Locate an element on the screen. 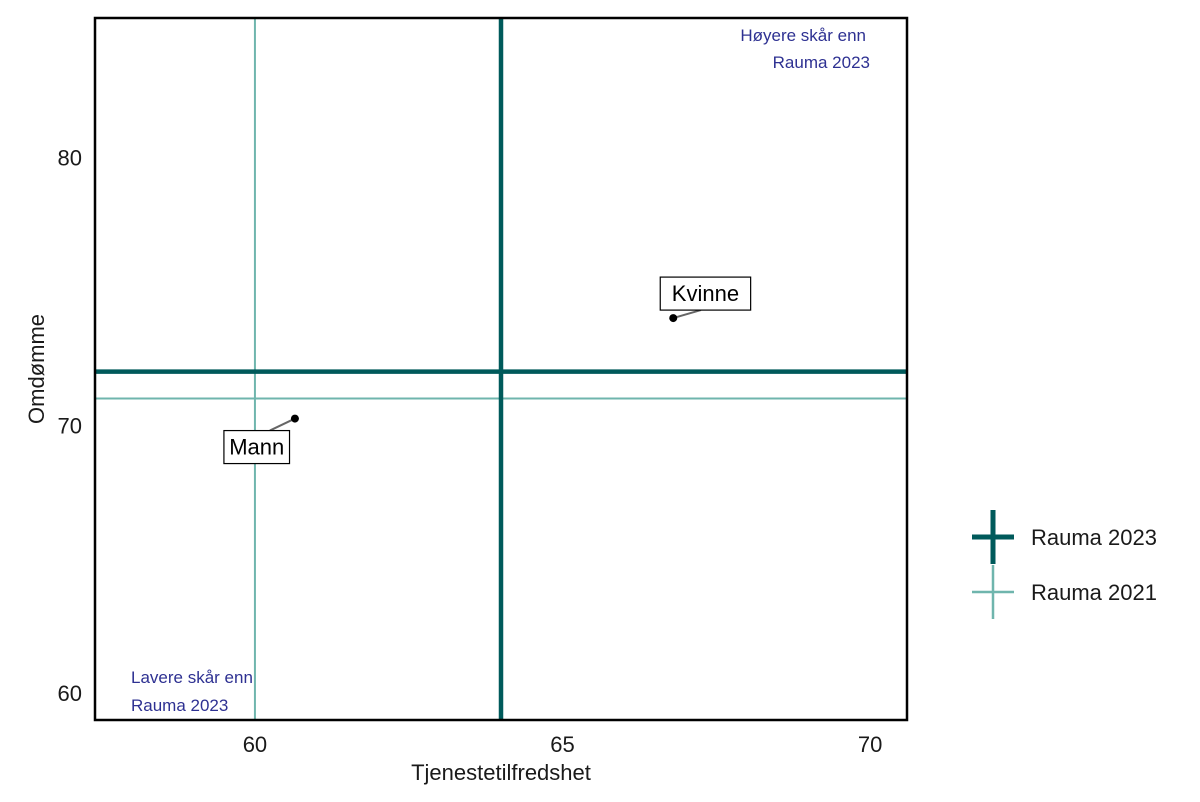  x-axis-title: Tjenestetilfredshet is located at coordinates (501, 772).